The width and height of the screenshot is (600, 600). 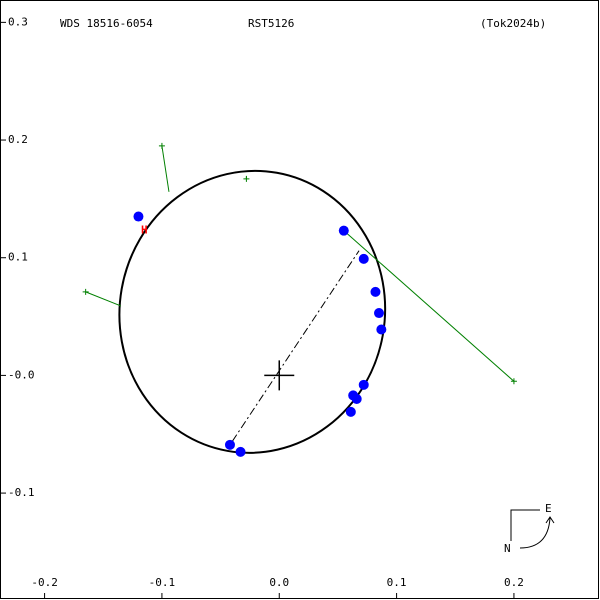 I want to click on y-tick-label: -0.0, so click(x=21, y=374).